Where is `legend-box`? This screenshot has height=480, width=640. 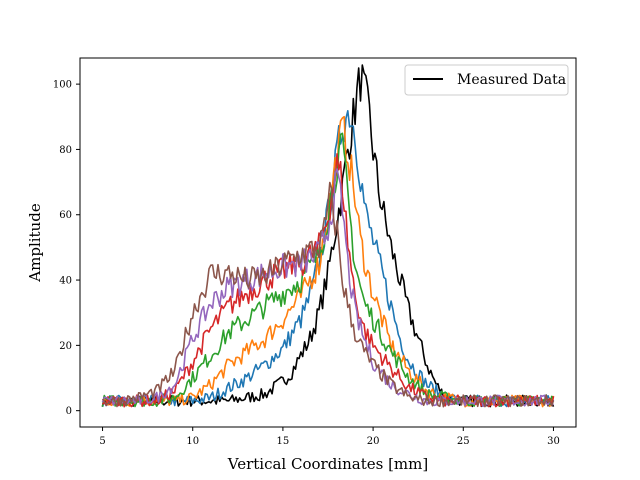 legend-box is located at coordinates (486, 80).